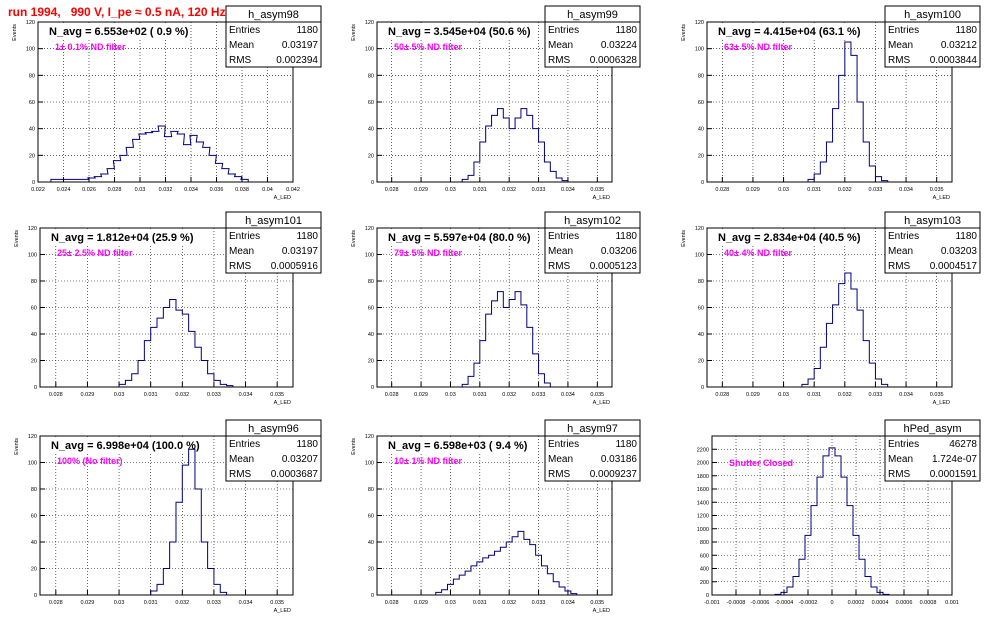 This screenshot has width=996, height=622. What do you see at coordinates (701, 309) in the screenshot?
I see `y-tick-label: 60` at bounding box center [701, 309].